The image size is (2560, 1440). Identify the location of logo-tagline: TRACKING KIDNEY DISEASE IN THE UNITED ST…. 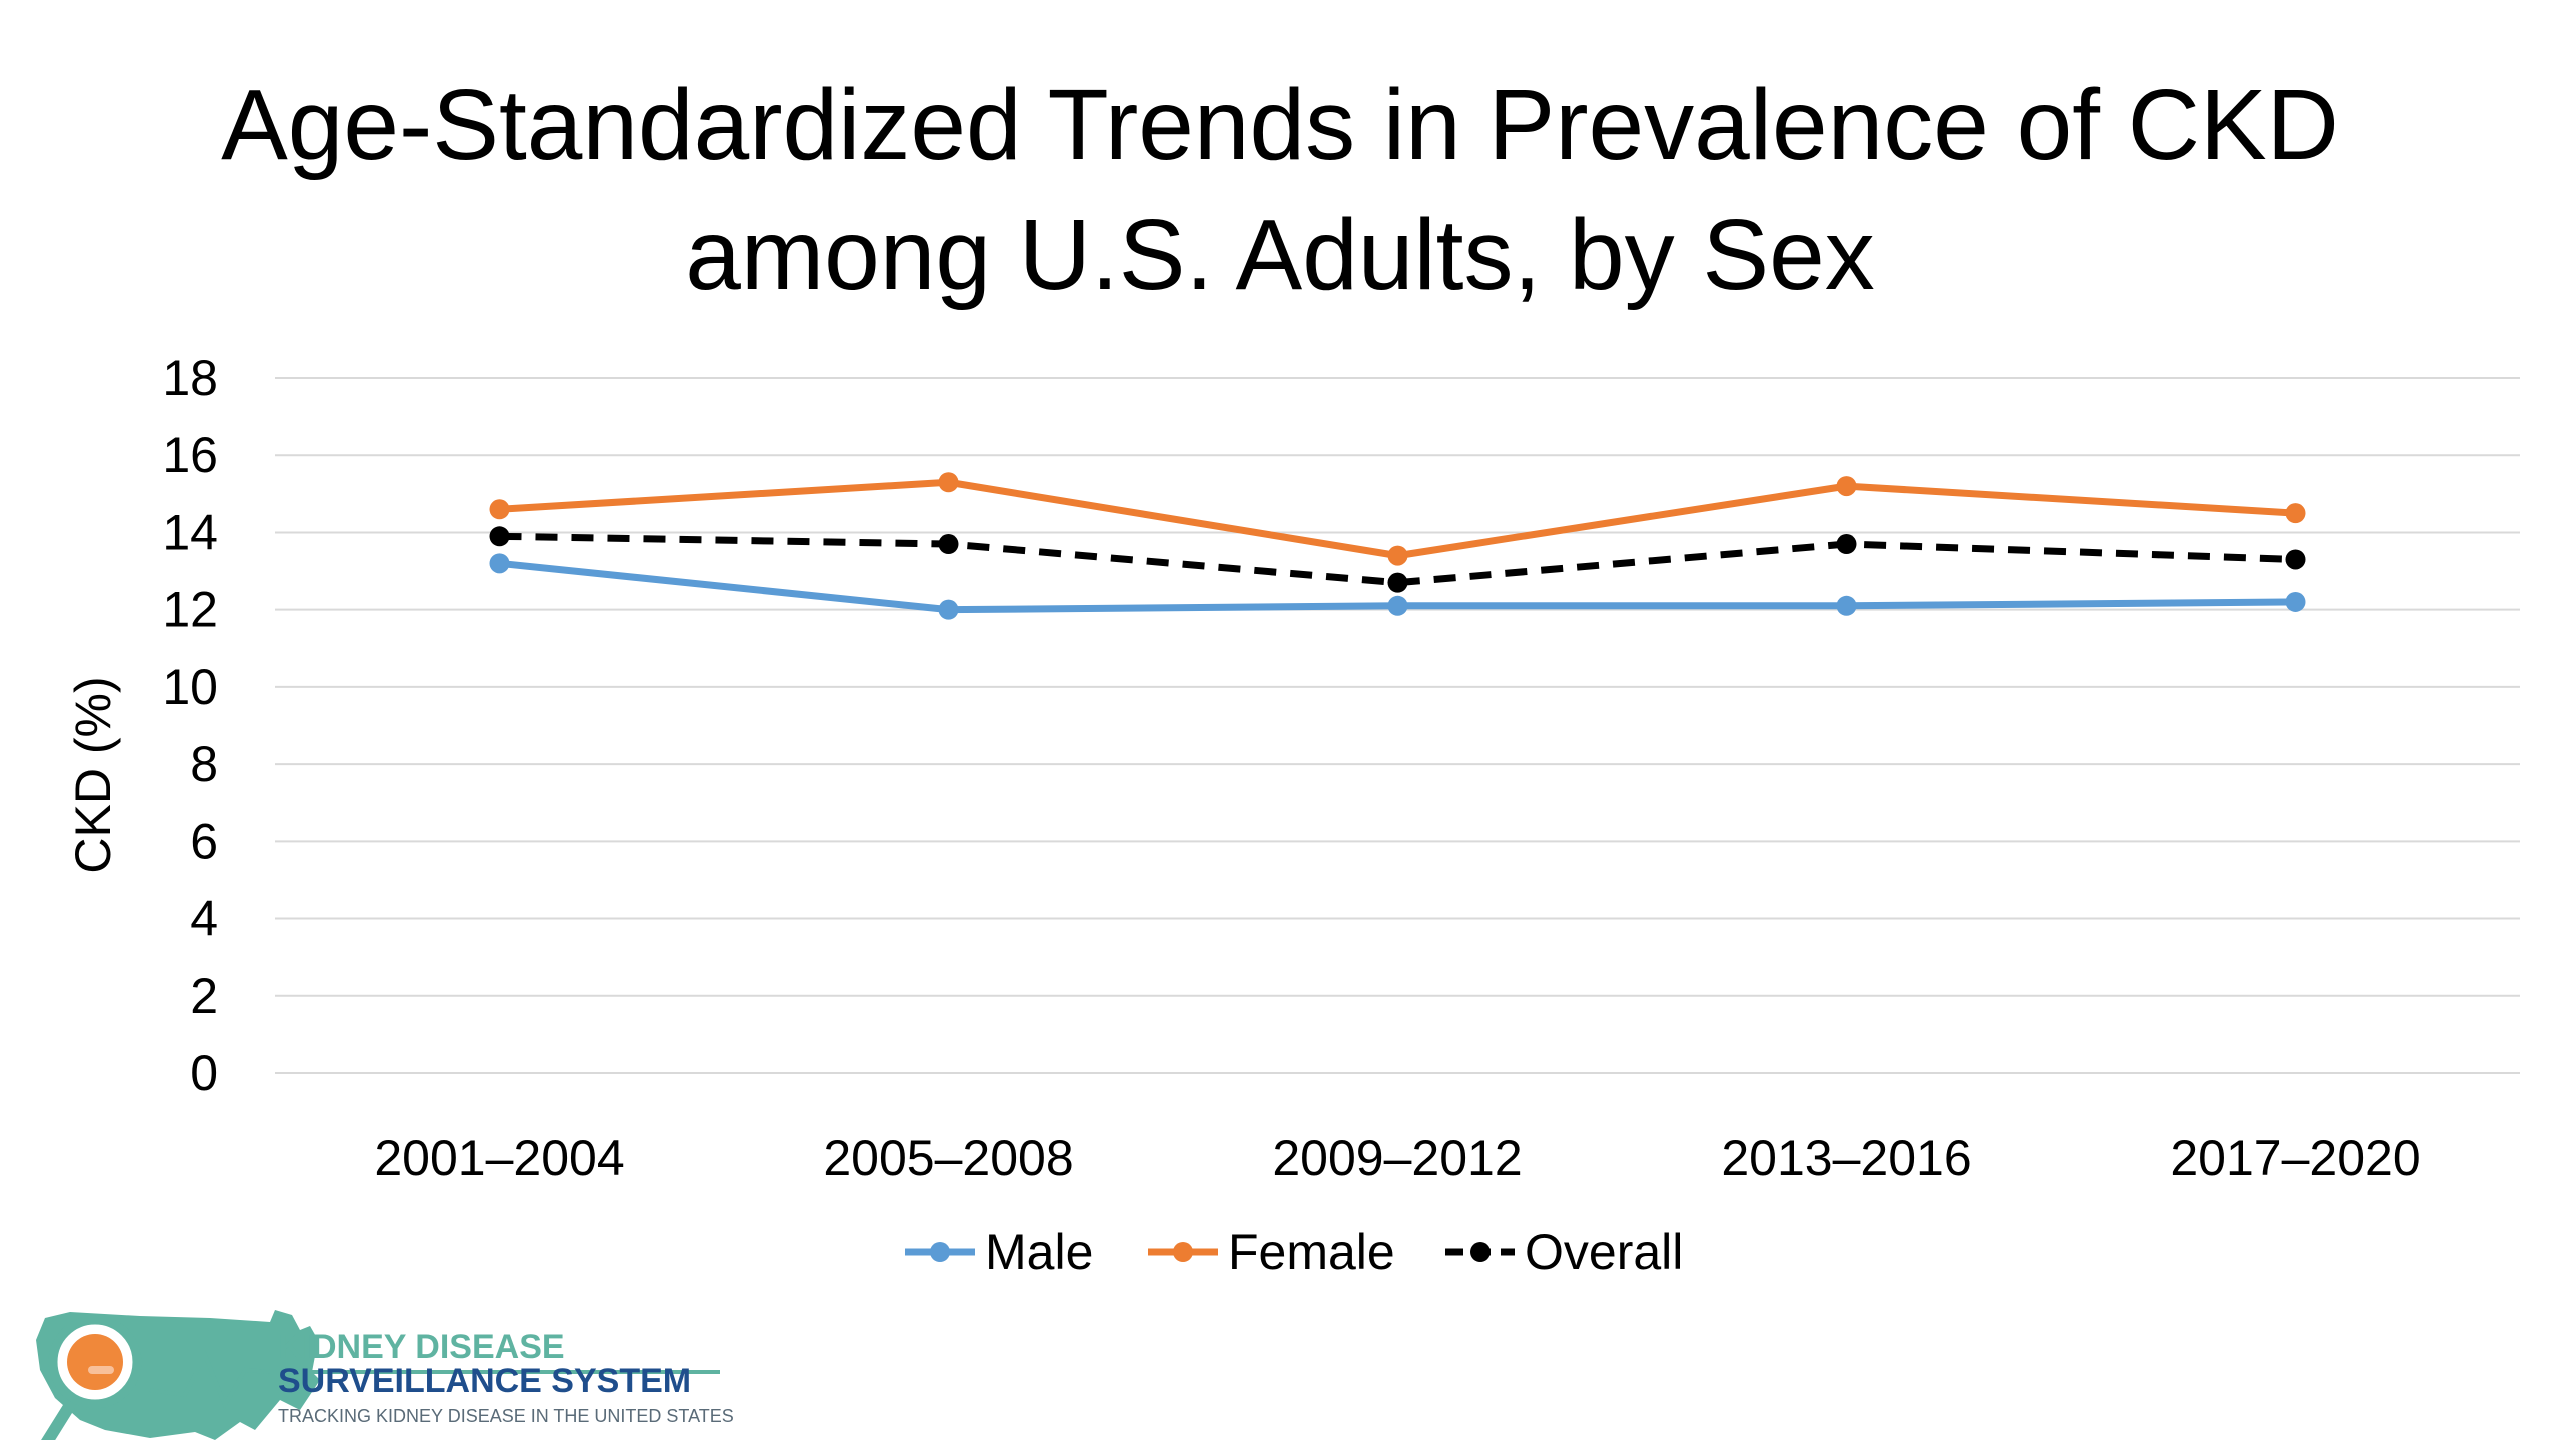
(506, 1416).